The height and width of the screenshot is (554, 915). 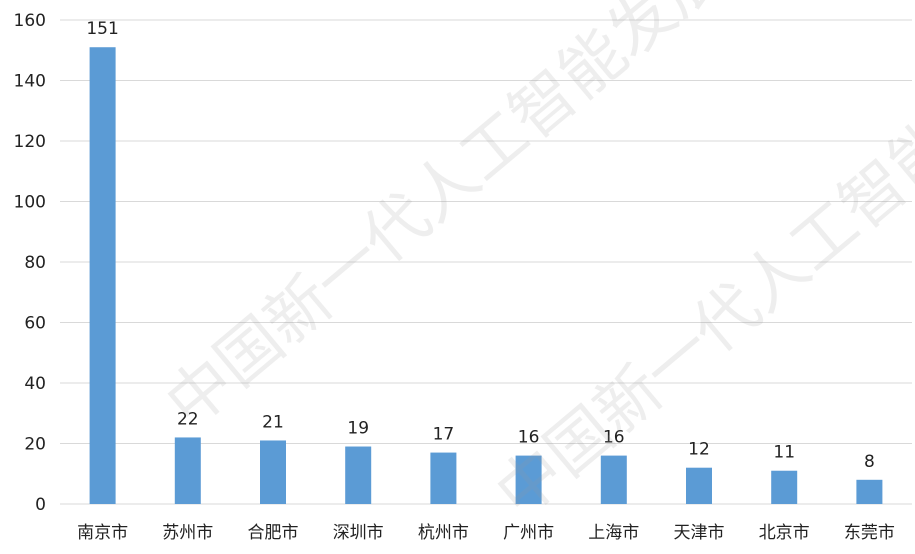 I want to click on y-tick-label: 140, so click(x=30, y=82).